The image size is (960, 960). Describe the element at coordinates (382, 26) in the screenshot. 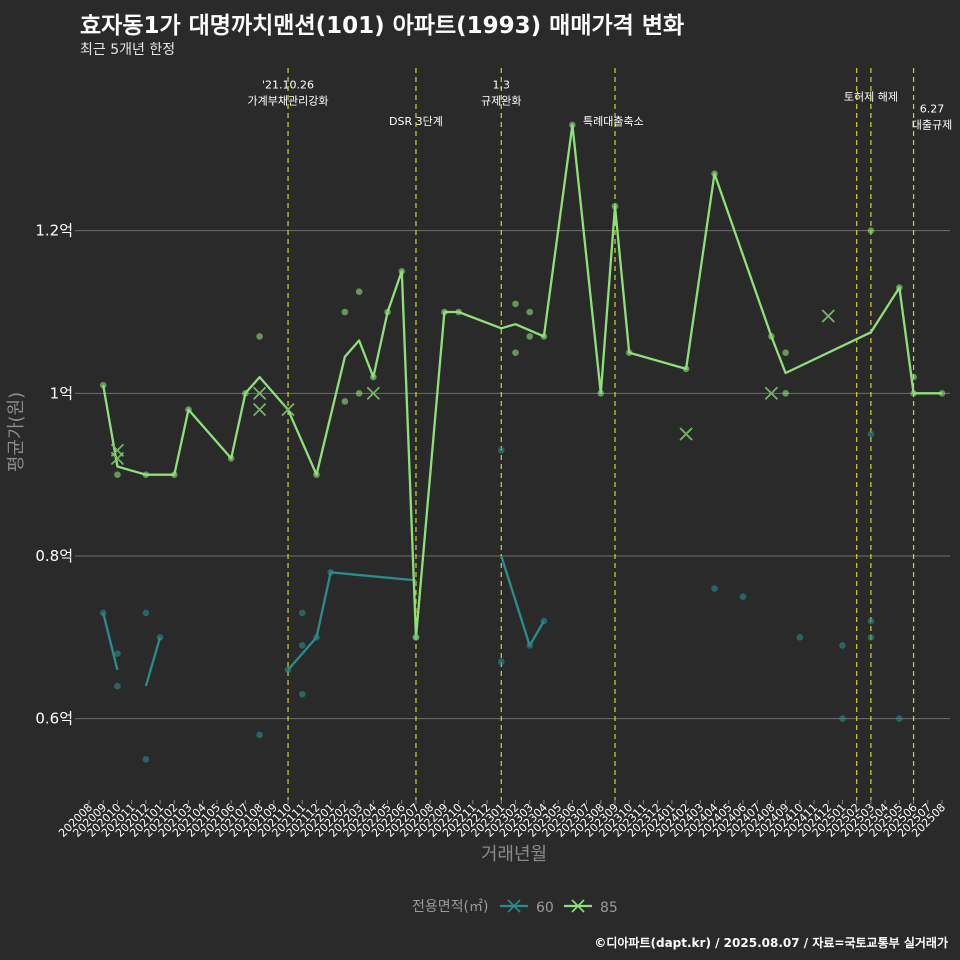

I see `chart-title: 효자동1가 대명까치맨션(101) 아파트(1993) 매매가격 변화` at that location.